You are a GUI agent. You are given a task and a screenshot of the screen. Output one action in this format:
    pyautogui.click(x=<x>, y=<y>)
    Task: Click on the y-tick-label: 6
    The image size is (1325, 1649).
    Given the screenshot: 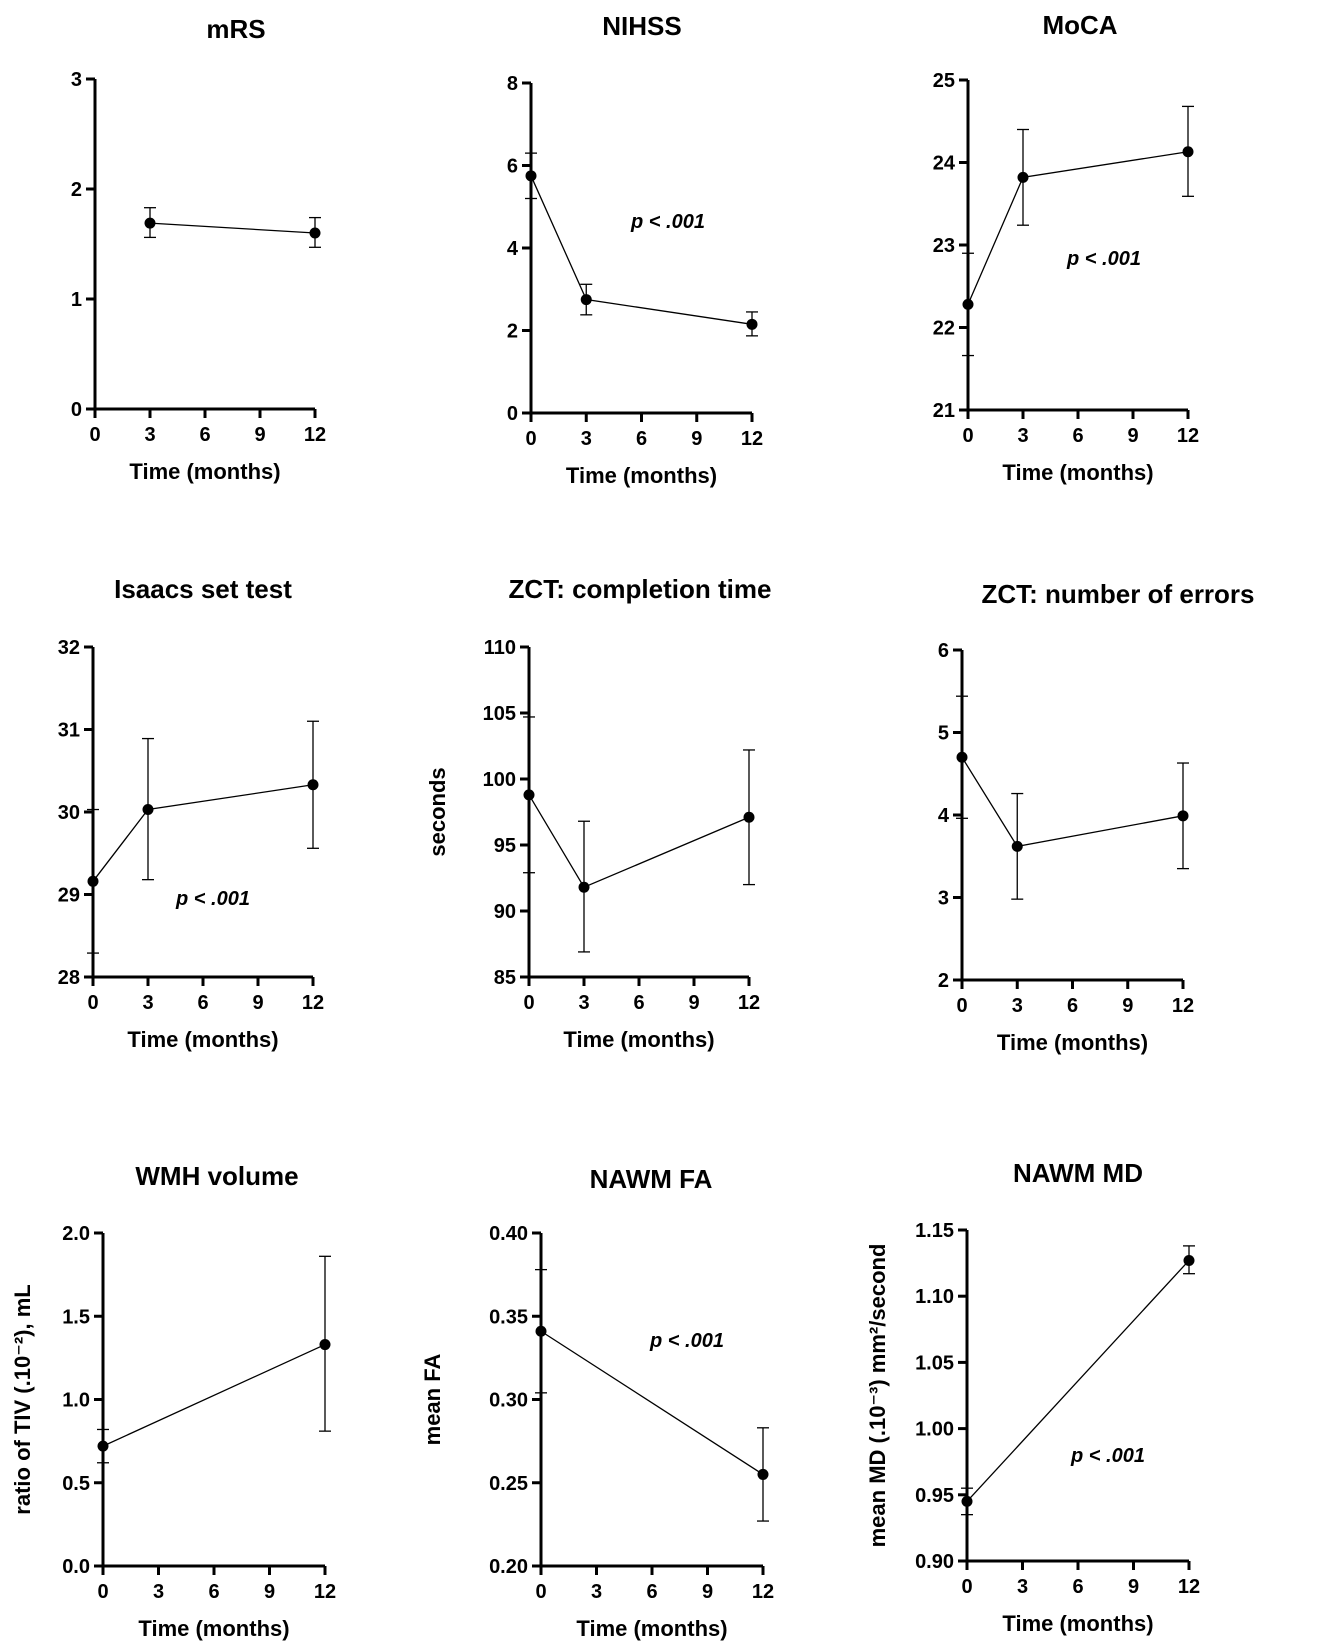 What is the action you would take?
    pyautogui.click(x=943, y=651)
    